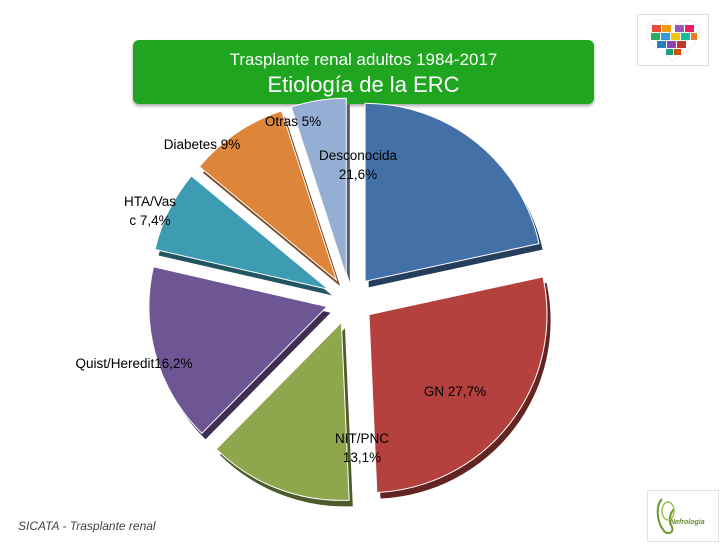 The height and width of the screenshot is (546, 720). I want to click on nefrologia-logo: Nefrologia, so click(683, 516).